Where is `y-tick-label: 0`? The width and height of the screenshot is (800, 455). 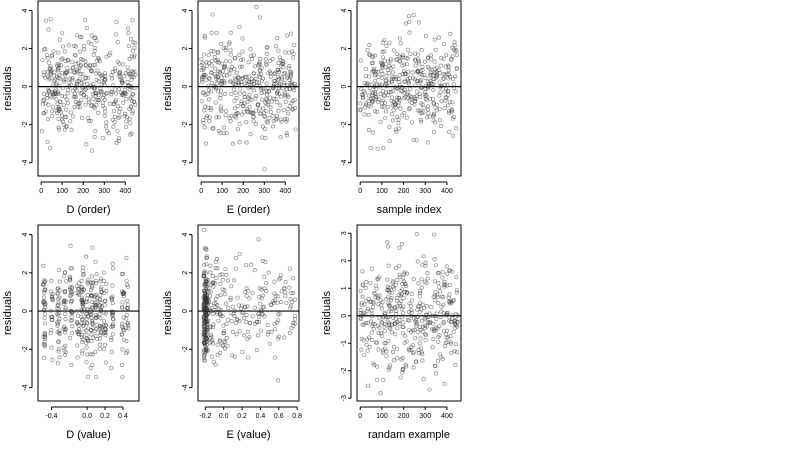
y-tick-label: 0 is located at coordinates (25, 311).